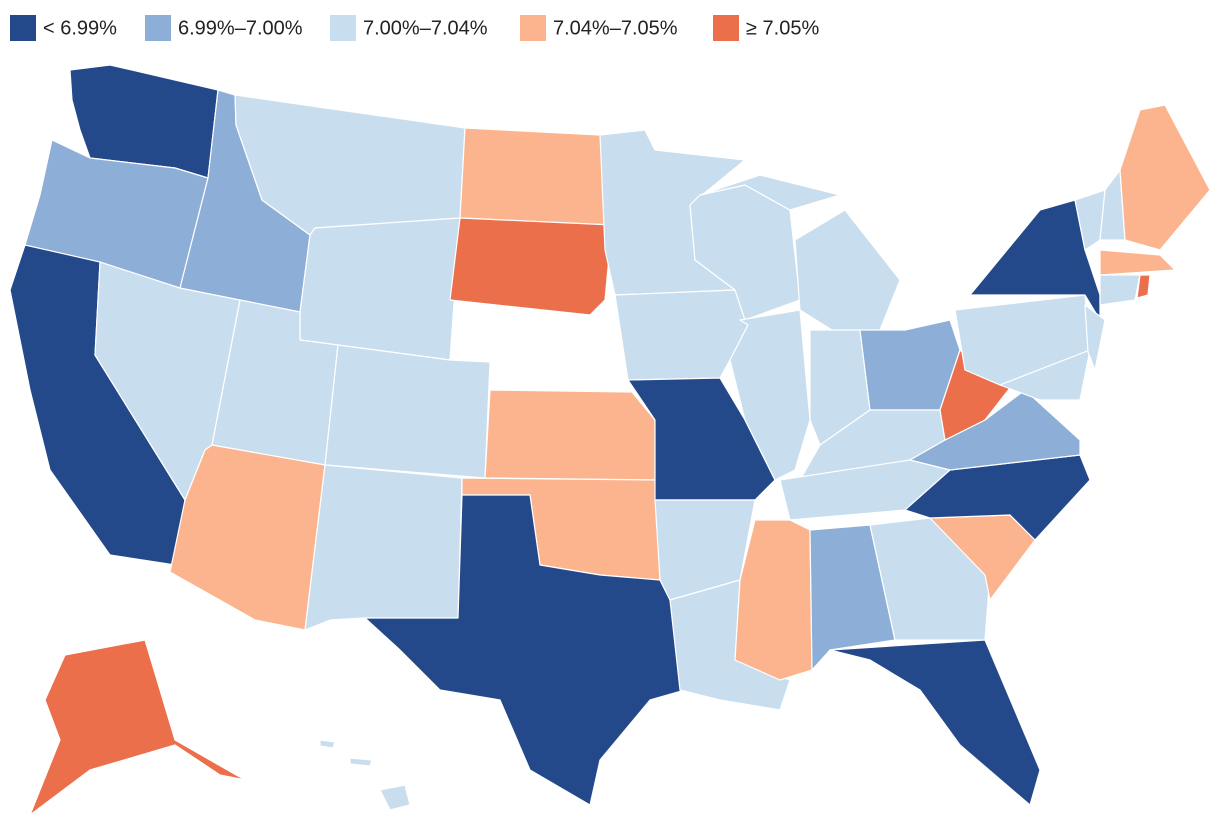 The height and width of the screenshot is (830, 1220). I want to click on legend-label: < 6.99%, so click(80, 28).